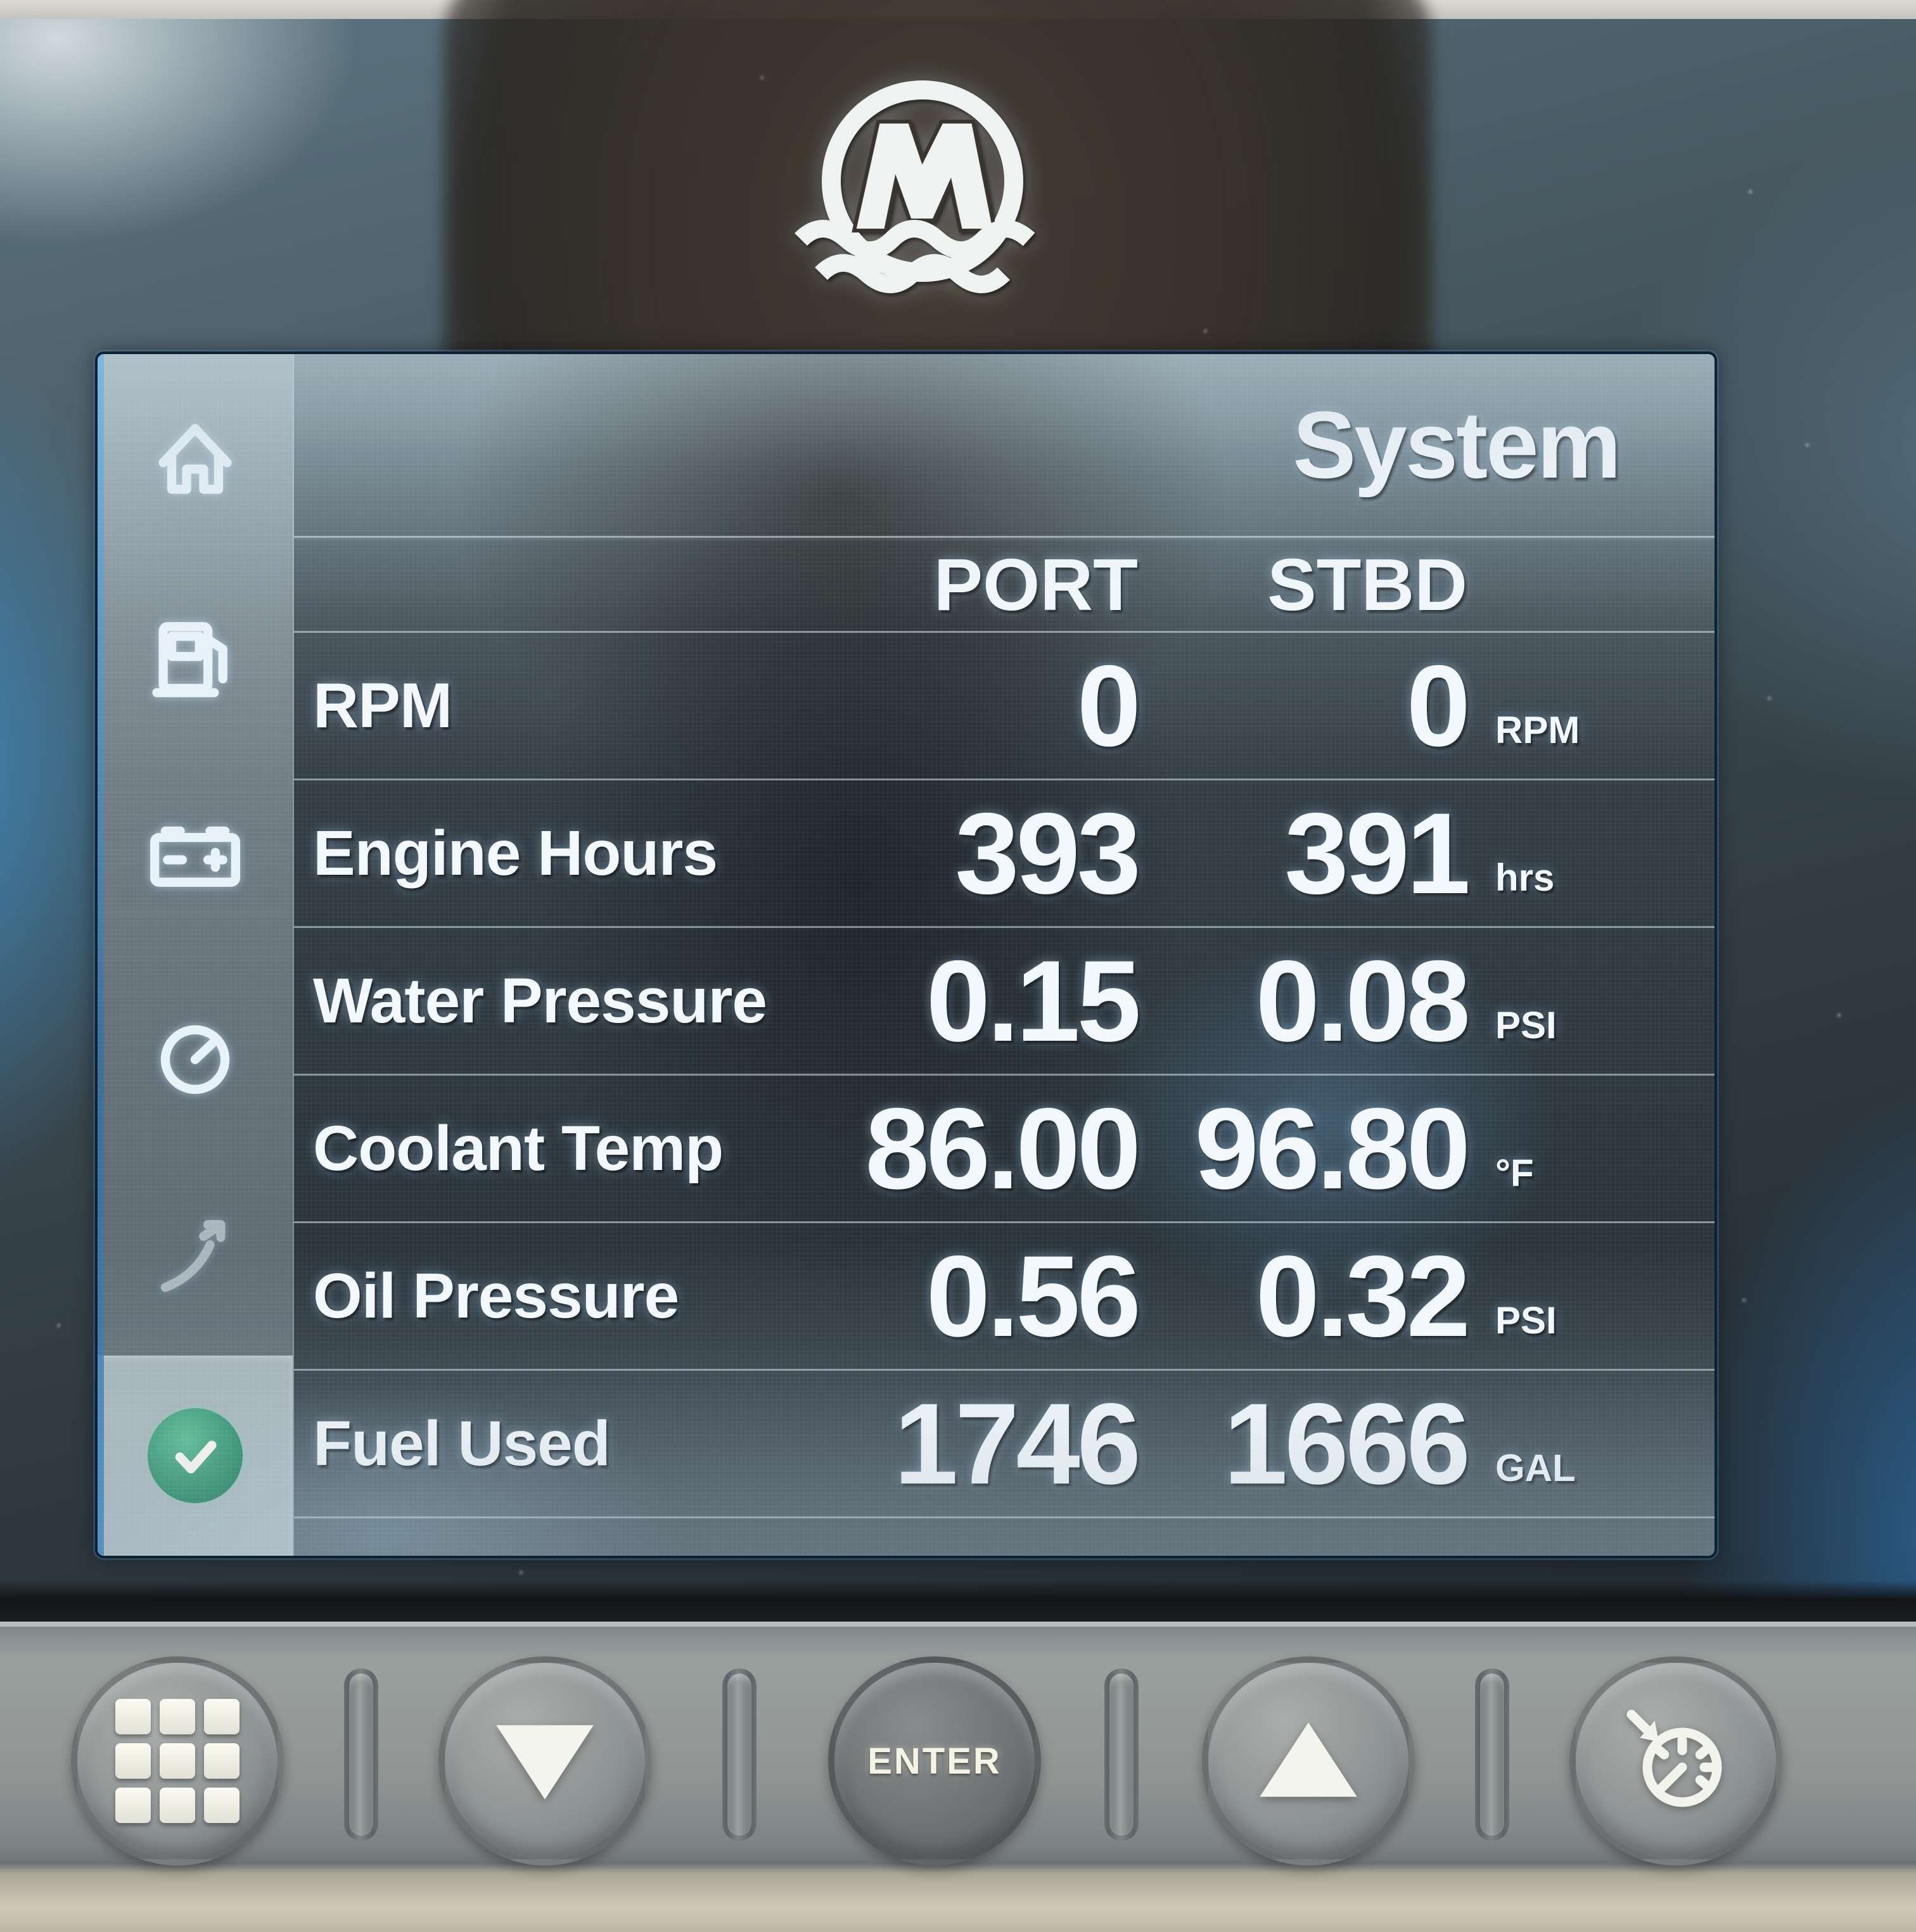  I want to click on gauges-button, so click(1675, 1760).